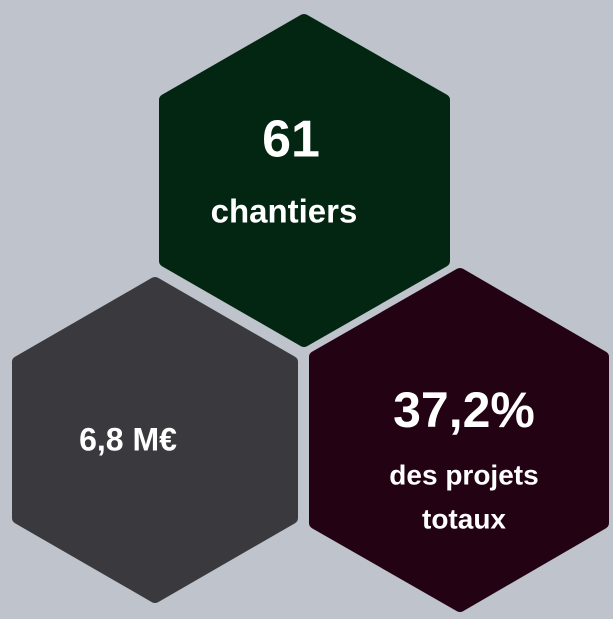  Describe the element at coordinates (128, 439) in the screenshot. I see `stat-value: 6,8 M€` at that location.